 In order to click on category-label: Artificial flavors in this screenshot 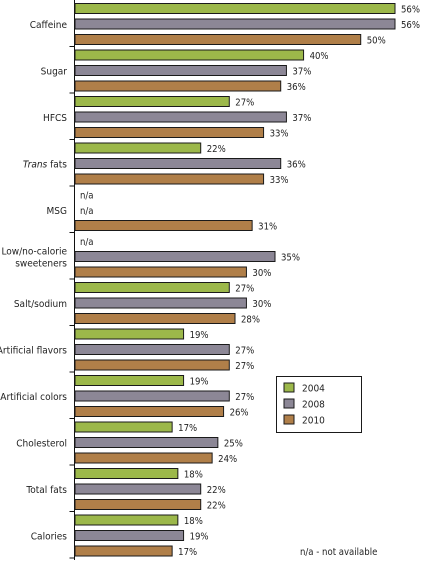, I will do `click(33, 351)`.